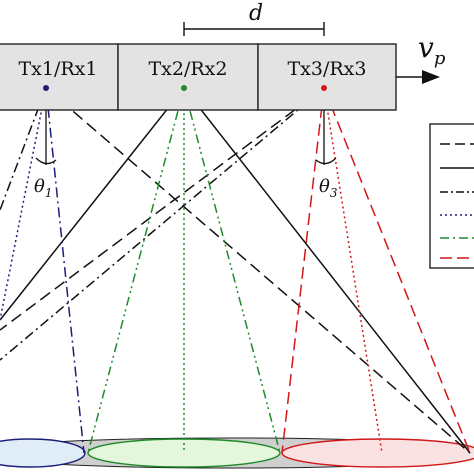 The height and width of the screenshot is (474, 474). Describe the element at coordinates (418, 77) in the screenshot. I see `arrow-right-icon` at that location.